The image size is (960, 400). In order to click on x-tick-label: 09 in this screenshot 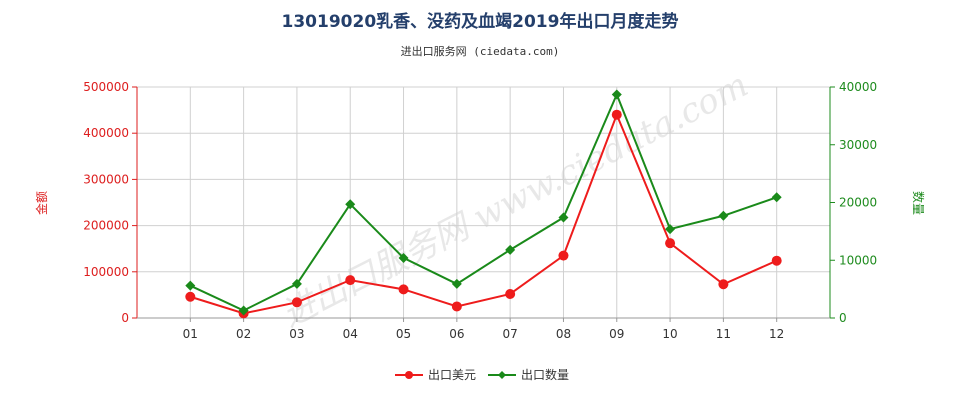, I will do `click(616, 334)`.